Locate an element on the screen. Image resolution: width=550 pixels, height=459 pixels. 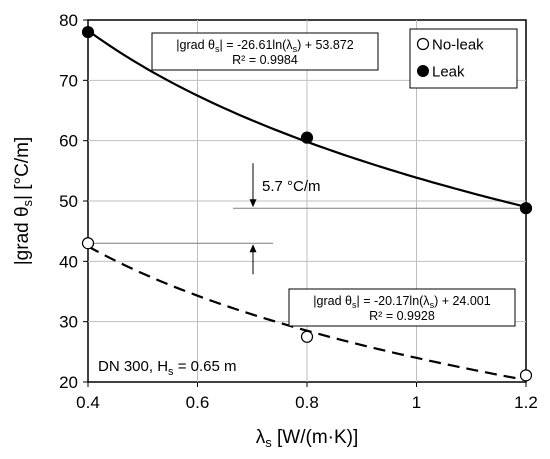
y-tick-label: 80 is located at coordinates (68, 20).